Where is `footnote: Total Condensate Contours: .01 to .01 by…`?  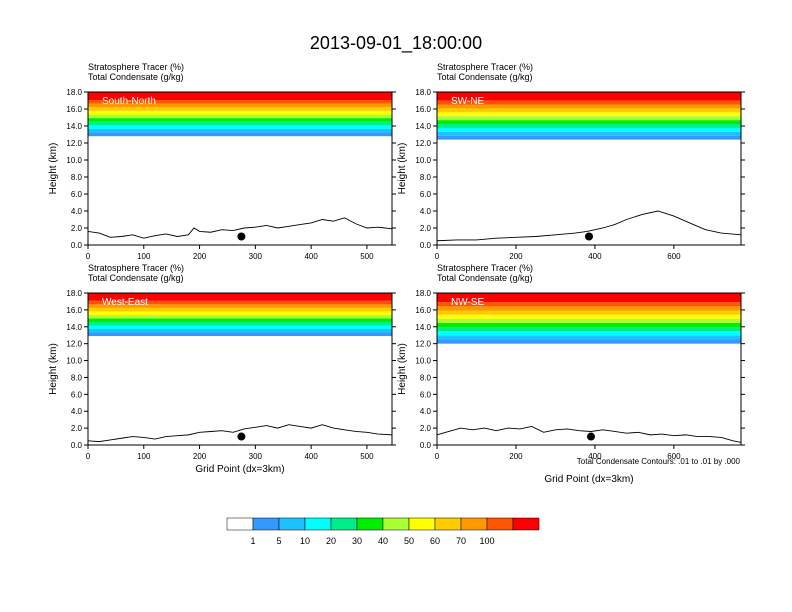
footnote: Total Condensate Contours: .01 to .01 by… is located at coordinates (659, 461).